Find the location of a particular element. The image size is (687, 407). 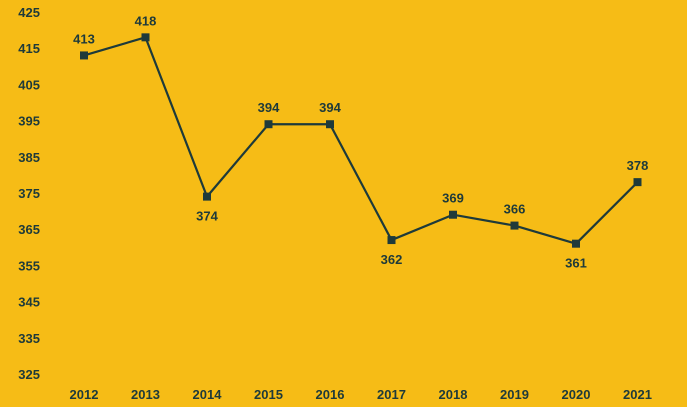

data-label: 366 is located at coordinates (515, 209).